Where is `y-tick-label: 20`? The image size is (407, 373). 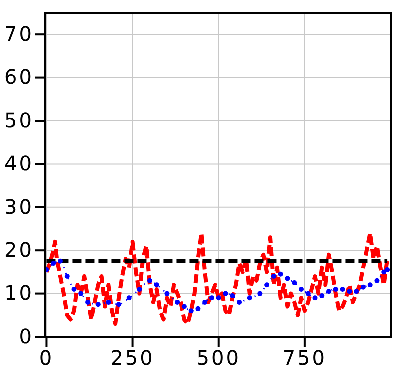 y-tick-label: 20 is located at coordinates (19, 250).